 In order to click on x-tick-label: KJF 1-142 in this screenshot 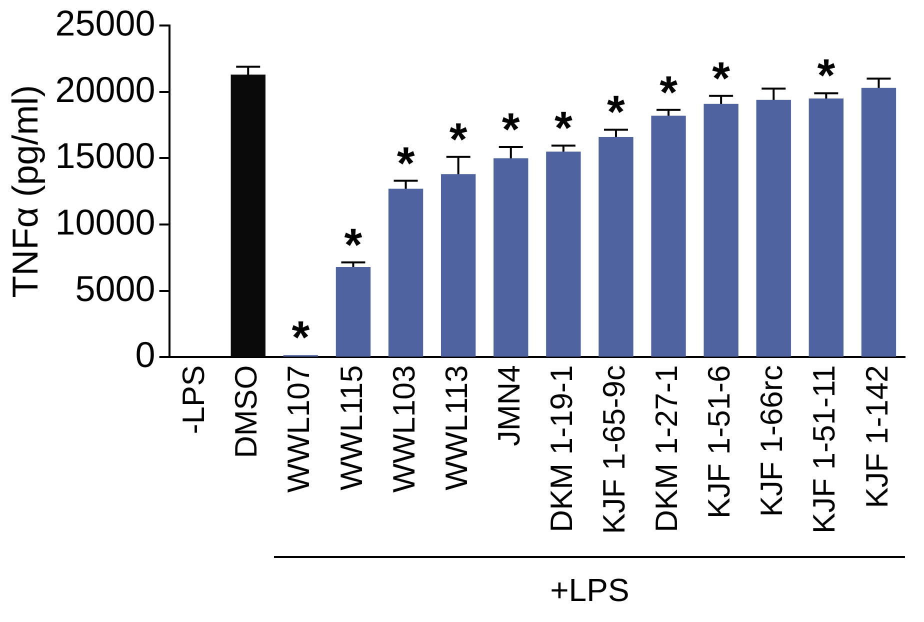, I will do `click(876, 436)`.